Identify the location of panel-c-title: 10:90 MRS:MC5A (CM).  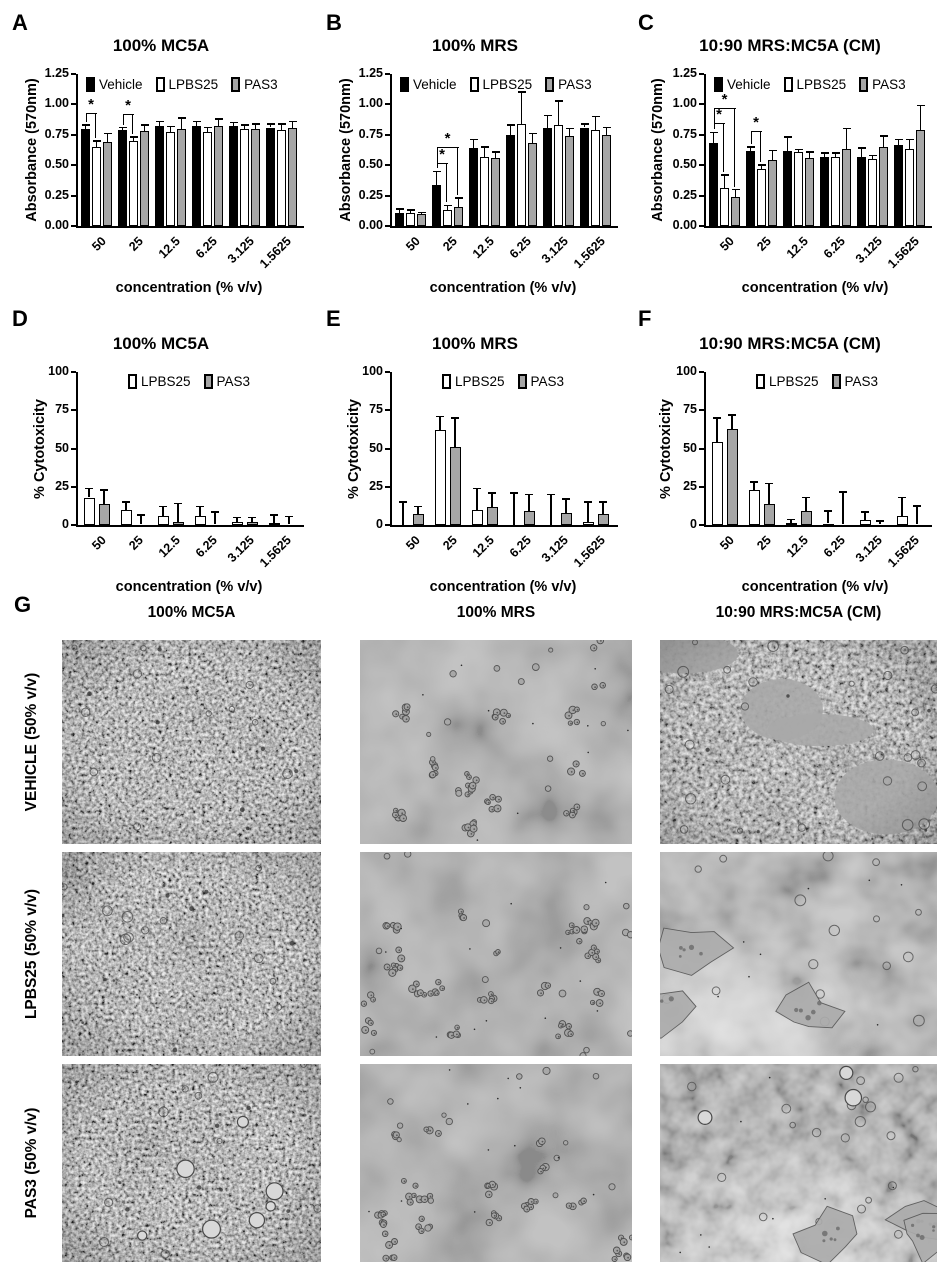
(790, 45).